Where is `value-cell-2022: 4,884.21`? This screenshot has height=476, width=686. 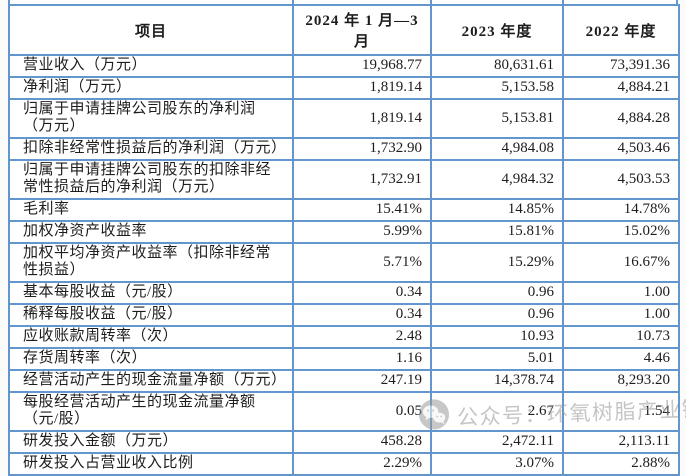
value-cell-2022: 4,884.21 is located at coordinates (621, 88).